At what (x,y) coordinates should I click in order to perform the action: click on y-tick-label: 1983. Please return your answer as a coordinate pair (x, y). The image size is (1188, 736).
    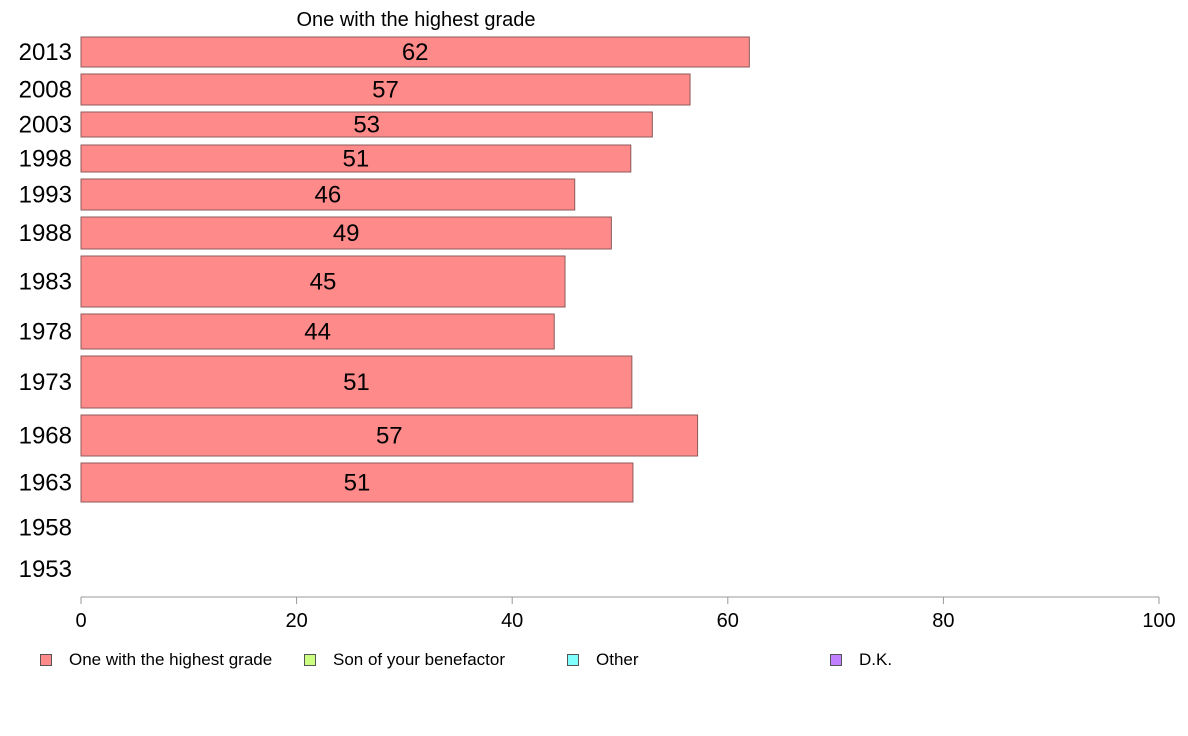
    Looking at the image, I should click on (45, 282).